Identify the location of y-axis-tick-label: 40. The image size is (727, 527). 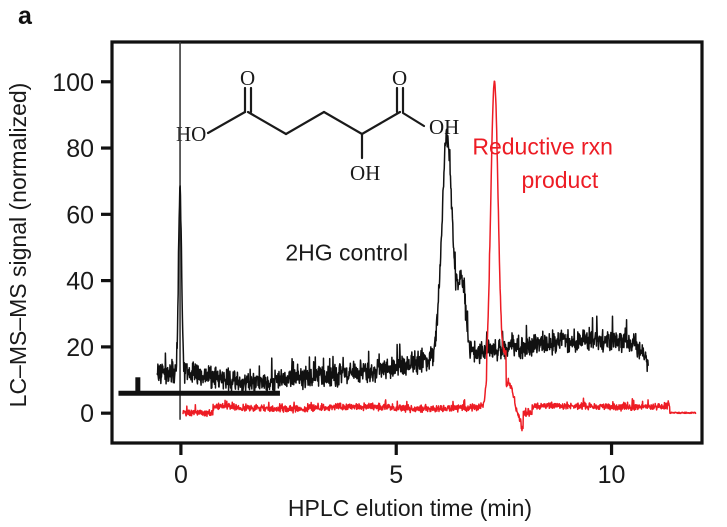
(80, 282).